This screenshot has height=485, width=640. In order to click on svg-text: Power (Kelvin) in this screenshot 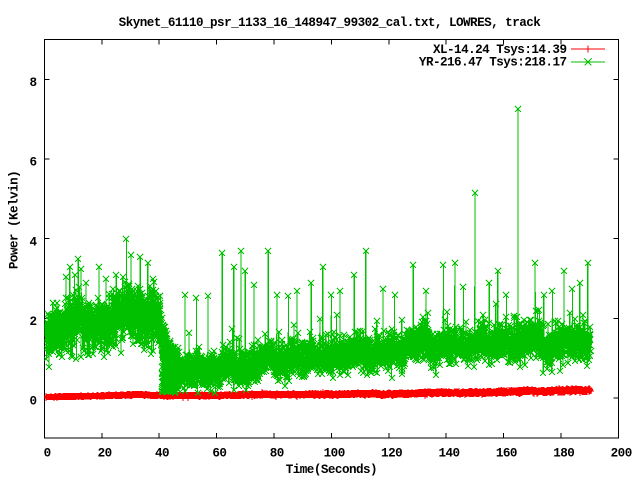, I will do `click(14, 220)`.